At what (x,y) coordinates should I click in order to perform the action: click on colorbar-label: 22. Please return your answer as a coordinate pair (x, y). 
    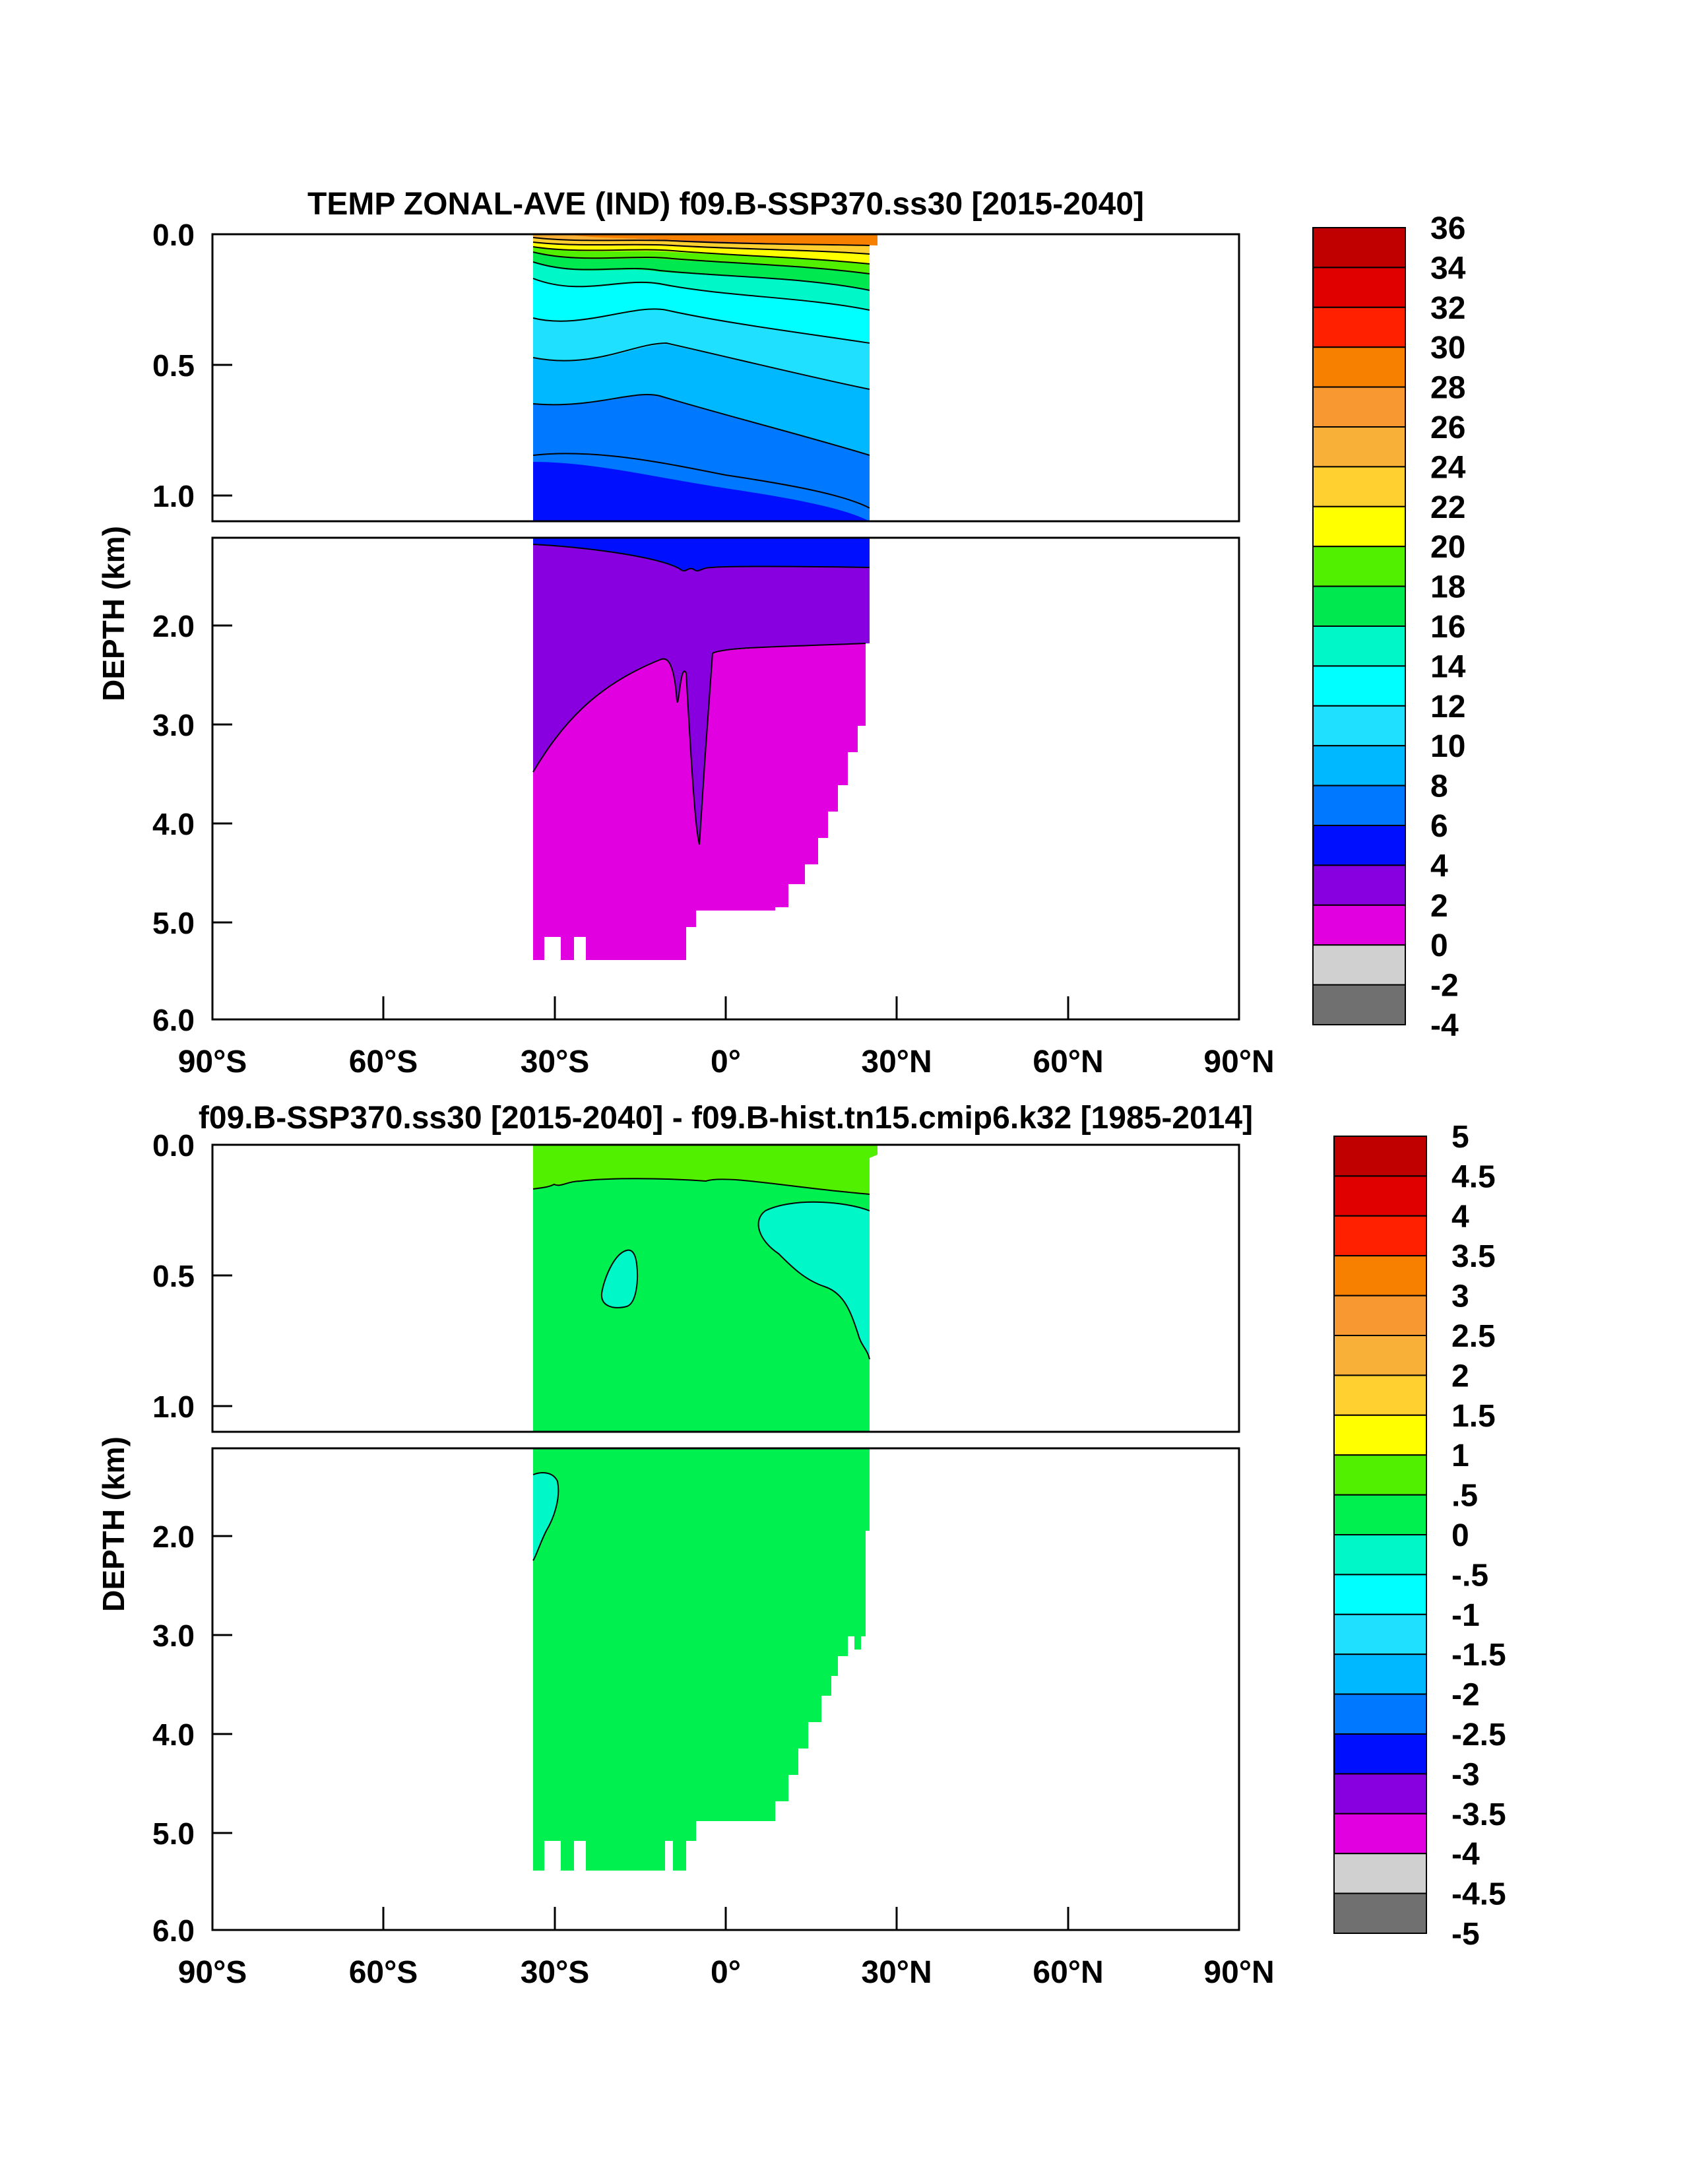
    Looking at the image, I should click on (1448, 507).